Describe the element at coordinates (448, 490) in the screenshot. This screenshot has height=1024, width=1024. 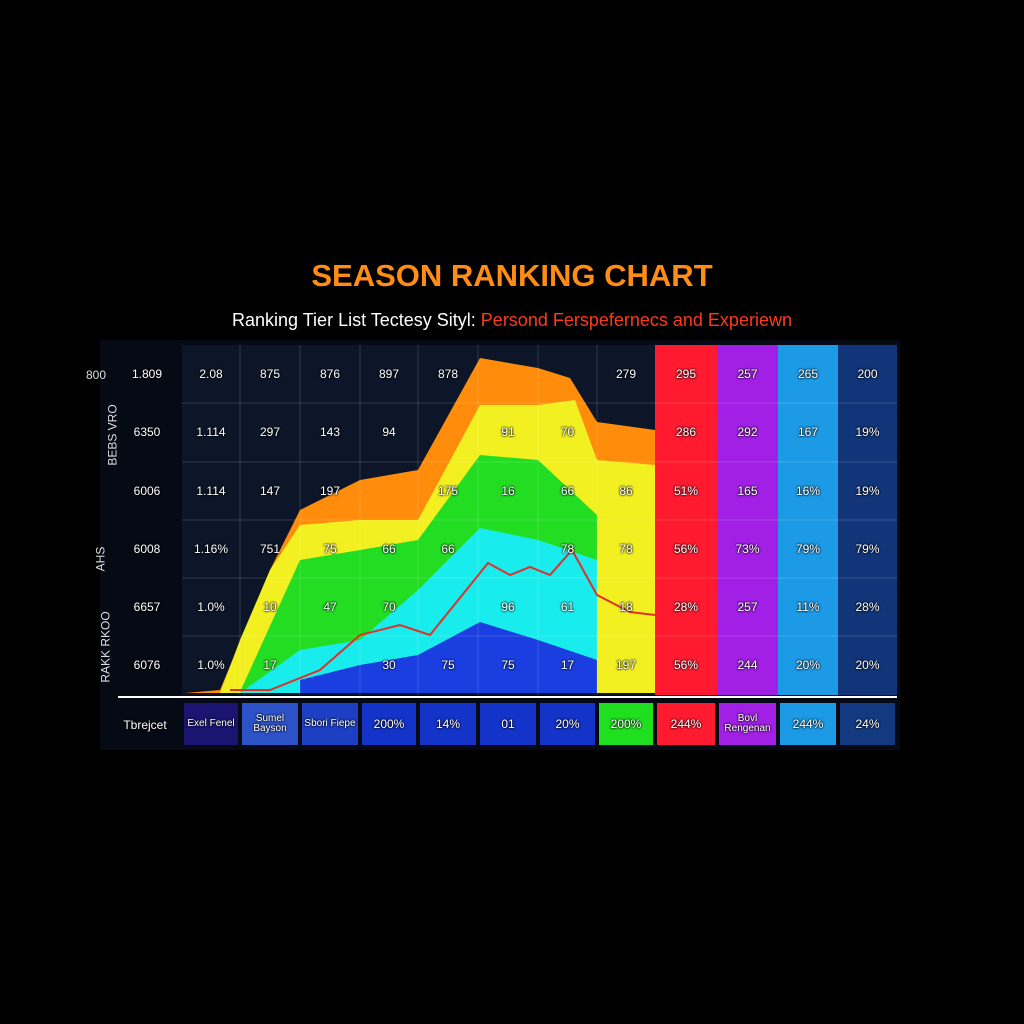
I see `cell: 175` at that location.